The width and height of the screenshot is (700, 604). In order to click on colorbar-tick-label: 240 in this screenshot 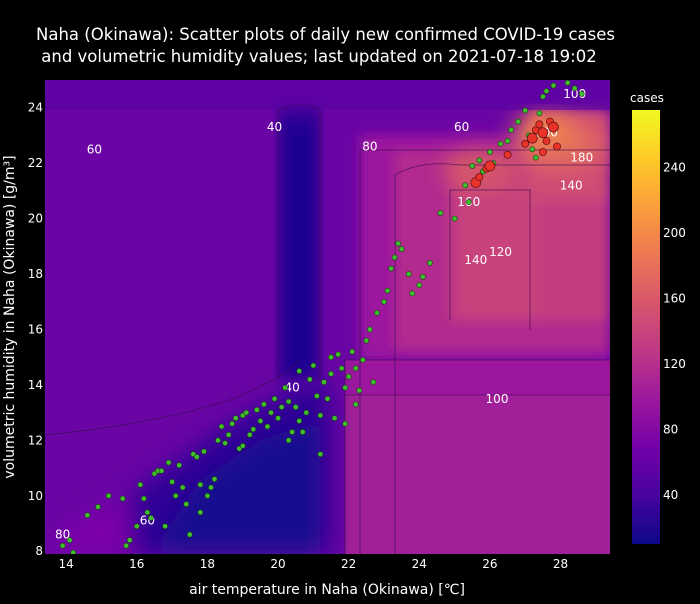, I will do `click(674, 167)`.